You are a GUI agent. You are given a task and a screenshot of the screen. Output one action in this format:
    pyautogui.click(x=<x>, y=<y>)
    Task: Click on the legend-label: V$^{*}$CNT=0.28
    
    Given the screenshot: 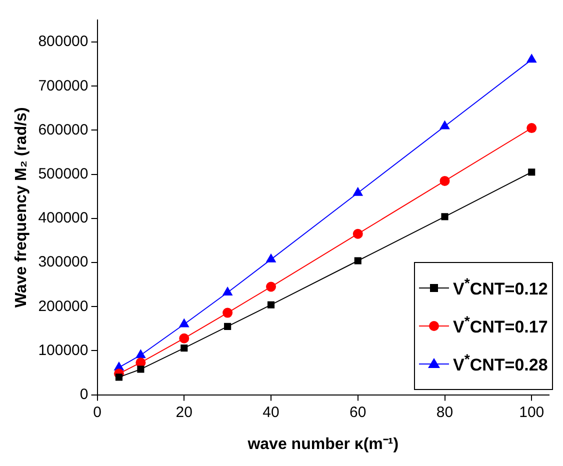 What is the action you would take?
    pyautogui.click(x=500, y=364)
    